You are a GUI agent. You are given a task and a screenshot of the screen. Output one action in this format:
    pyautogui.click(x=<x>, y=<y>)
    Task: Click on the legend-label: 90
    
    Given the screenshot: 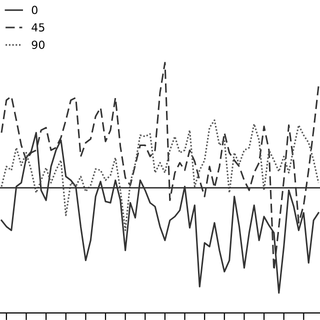 What is the action you would take?
    pyautogui.click(x=38, y=44)
    